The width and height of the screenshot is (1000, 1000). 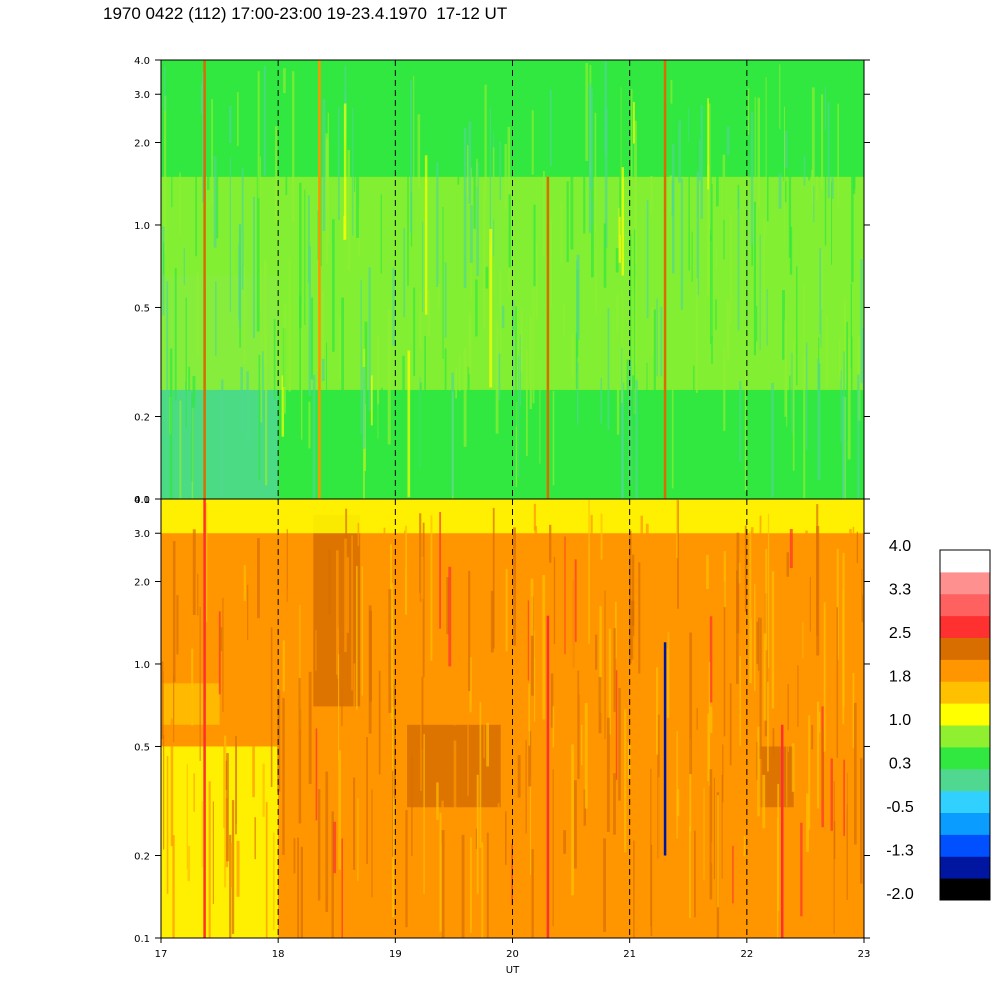 What do you see at coordinates (142, 500) in the screenshot?
I see `y-tick-label: 4.0` at bounding box center [142, 500].